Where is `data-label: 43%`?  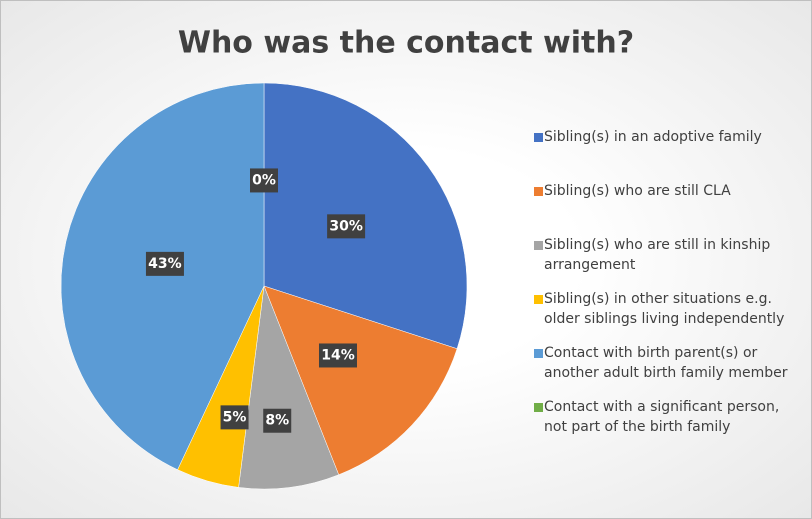 data-label: 43% is located at coordinates (165, 264).